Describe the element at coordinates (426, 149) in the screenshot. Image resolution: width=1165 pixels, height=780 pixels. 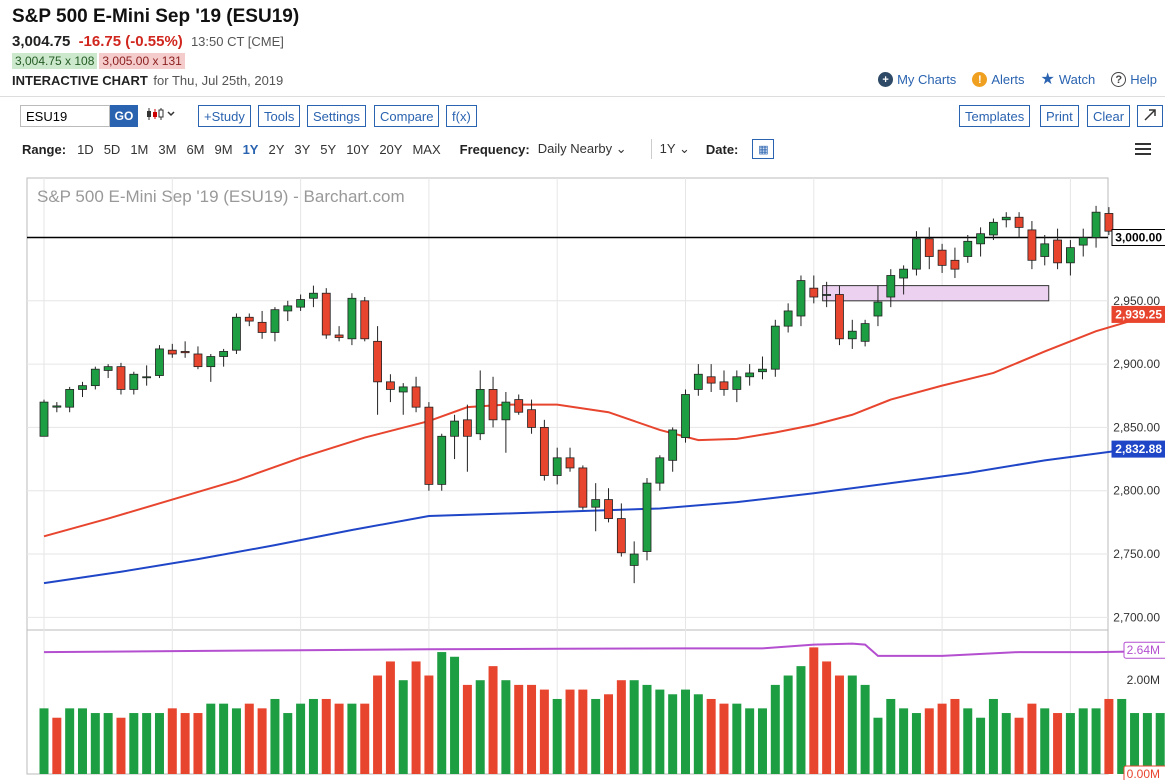
I see `range-option: MAX` at that location.